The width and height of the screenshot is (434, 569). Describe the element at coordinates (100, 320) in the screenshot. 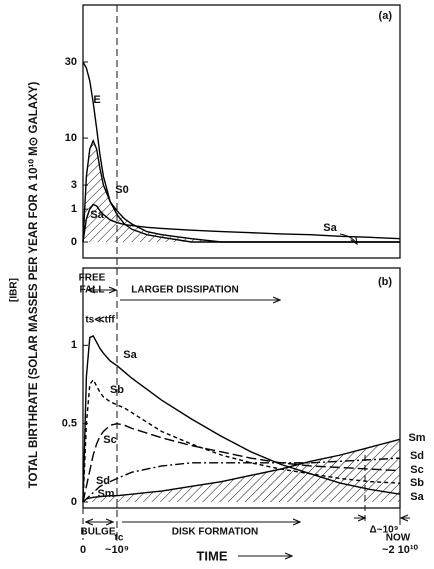

I see `annotation: ts≪tff` at that location.